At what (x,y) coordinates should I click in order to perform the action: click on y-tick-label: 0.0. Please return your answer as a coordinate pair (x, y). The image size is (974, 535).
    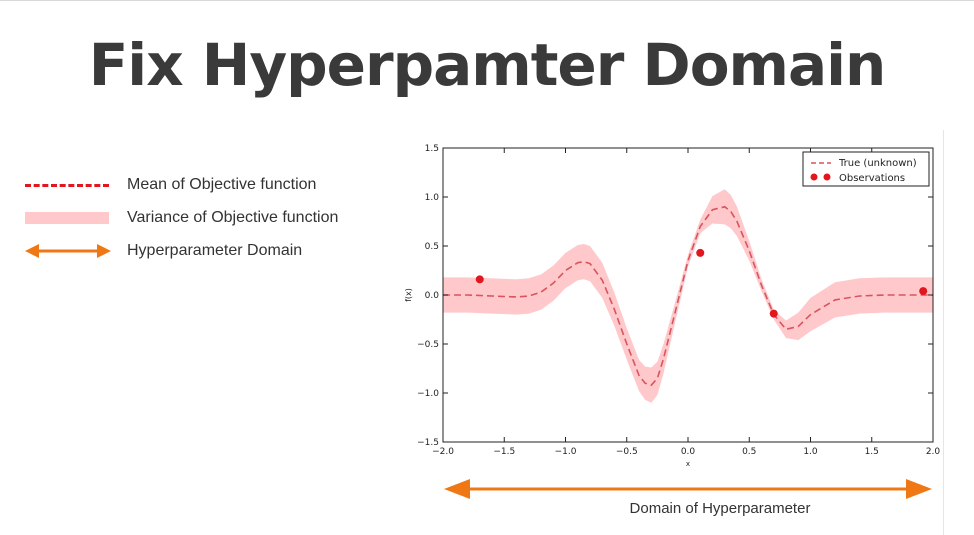
    Looking at the image, I should click on (432, 296).